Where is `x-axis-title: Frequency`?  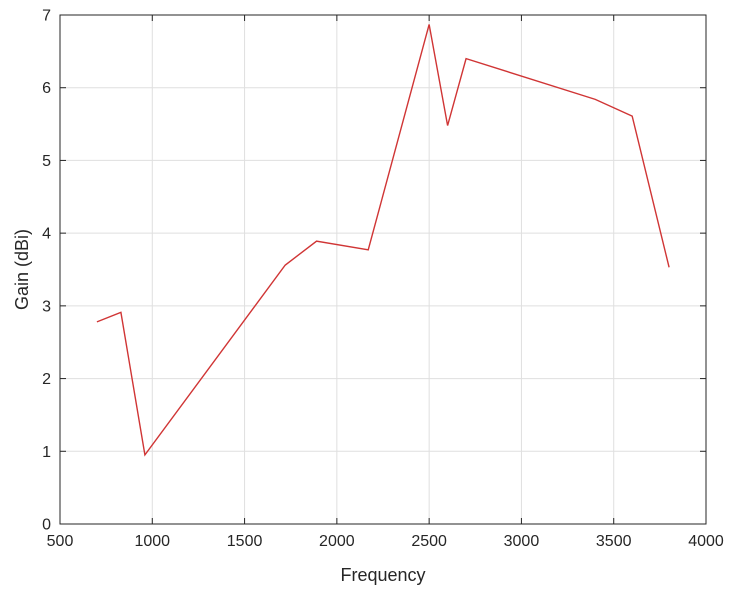
x-axis-title: Frequency is located at coordinates (382, 575).